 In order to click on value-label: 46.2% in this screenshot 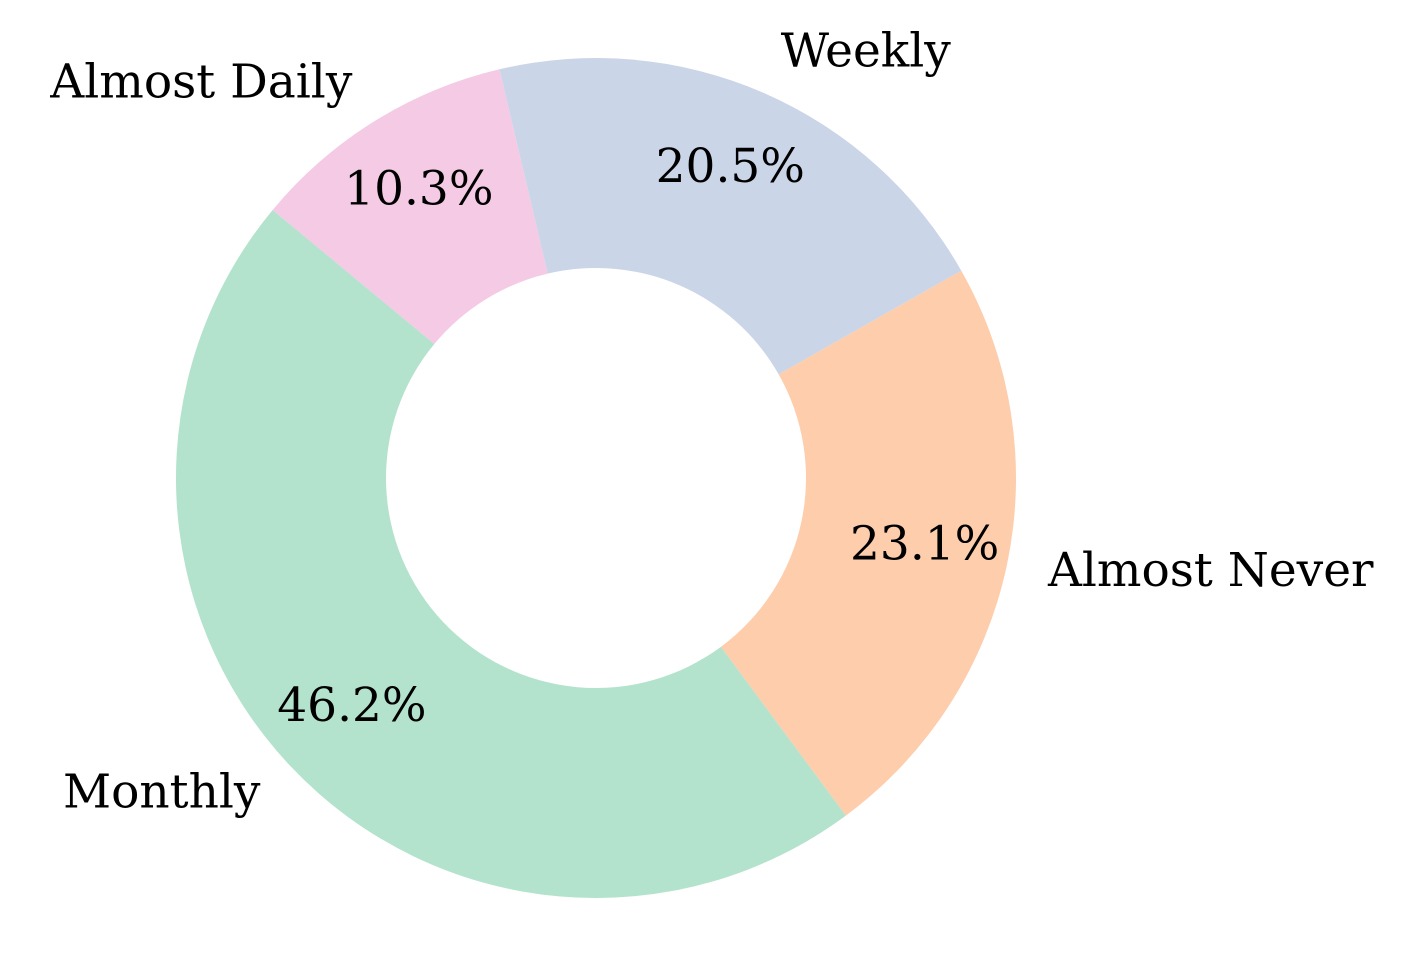, I will do `click(351, 705)`.